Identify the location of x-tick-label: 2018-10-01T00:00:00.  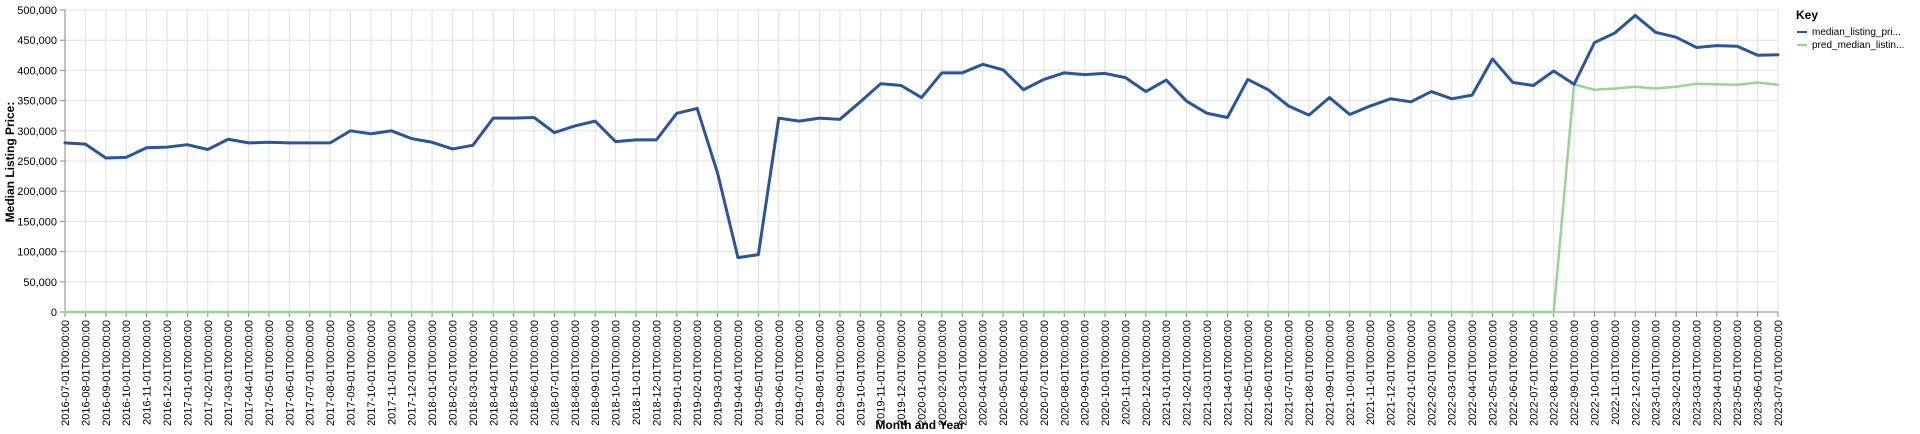
(617, 373).